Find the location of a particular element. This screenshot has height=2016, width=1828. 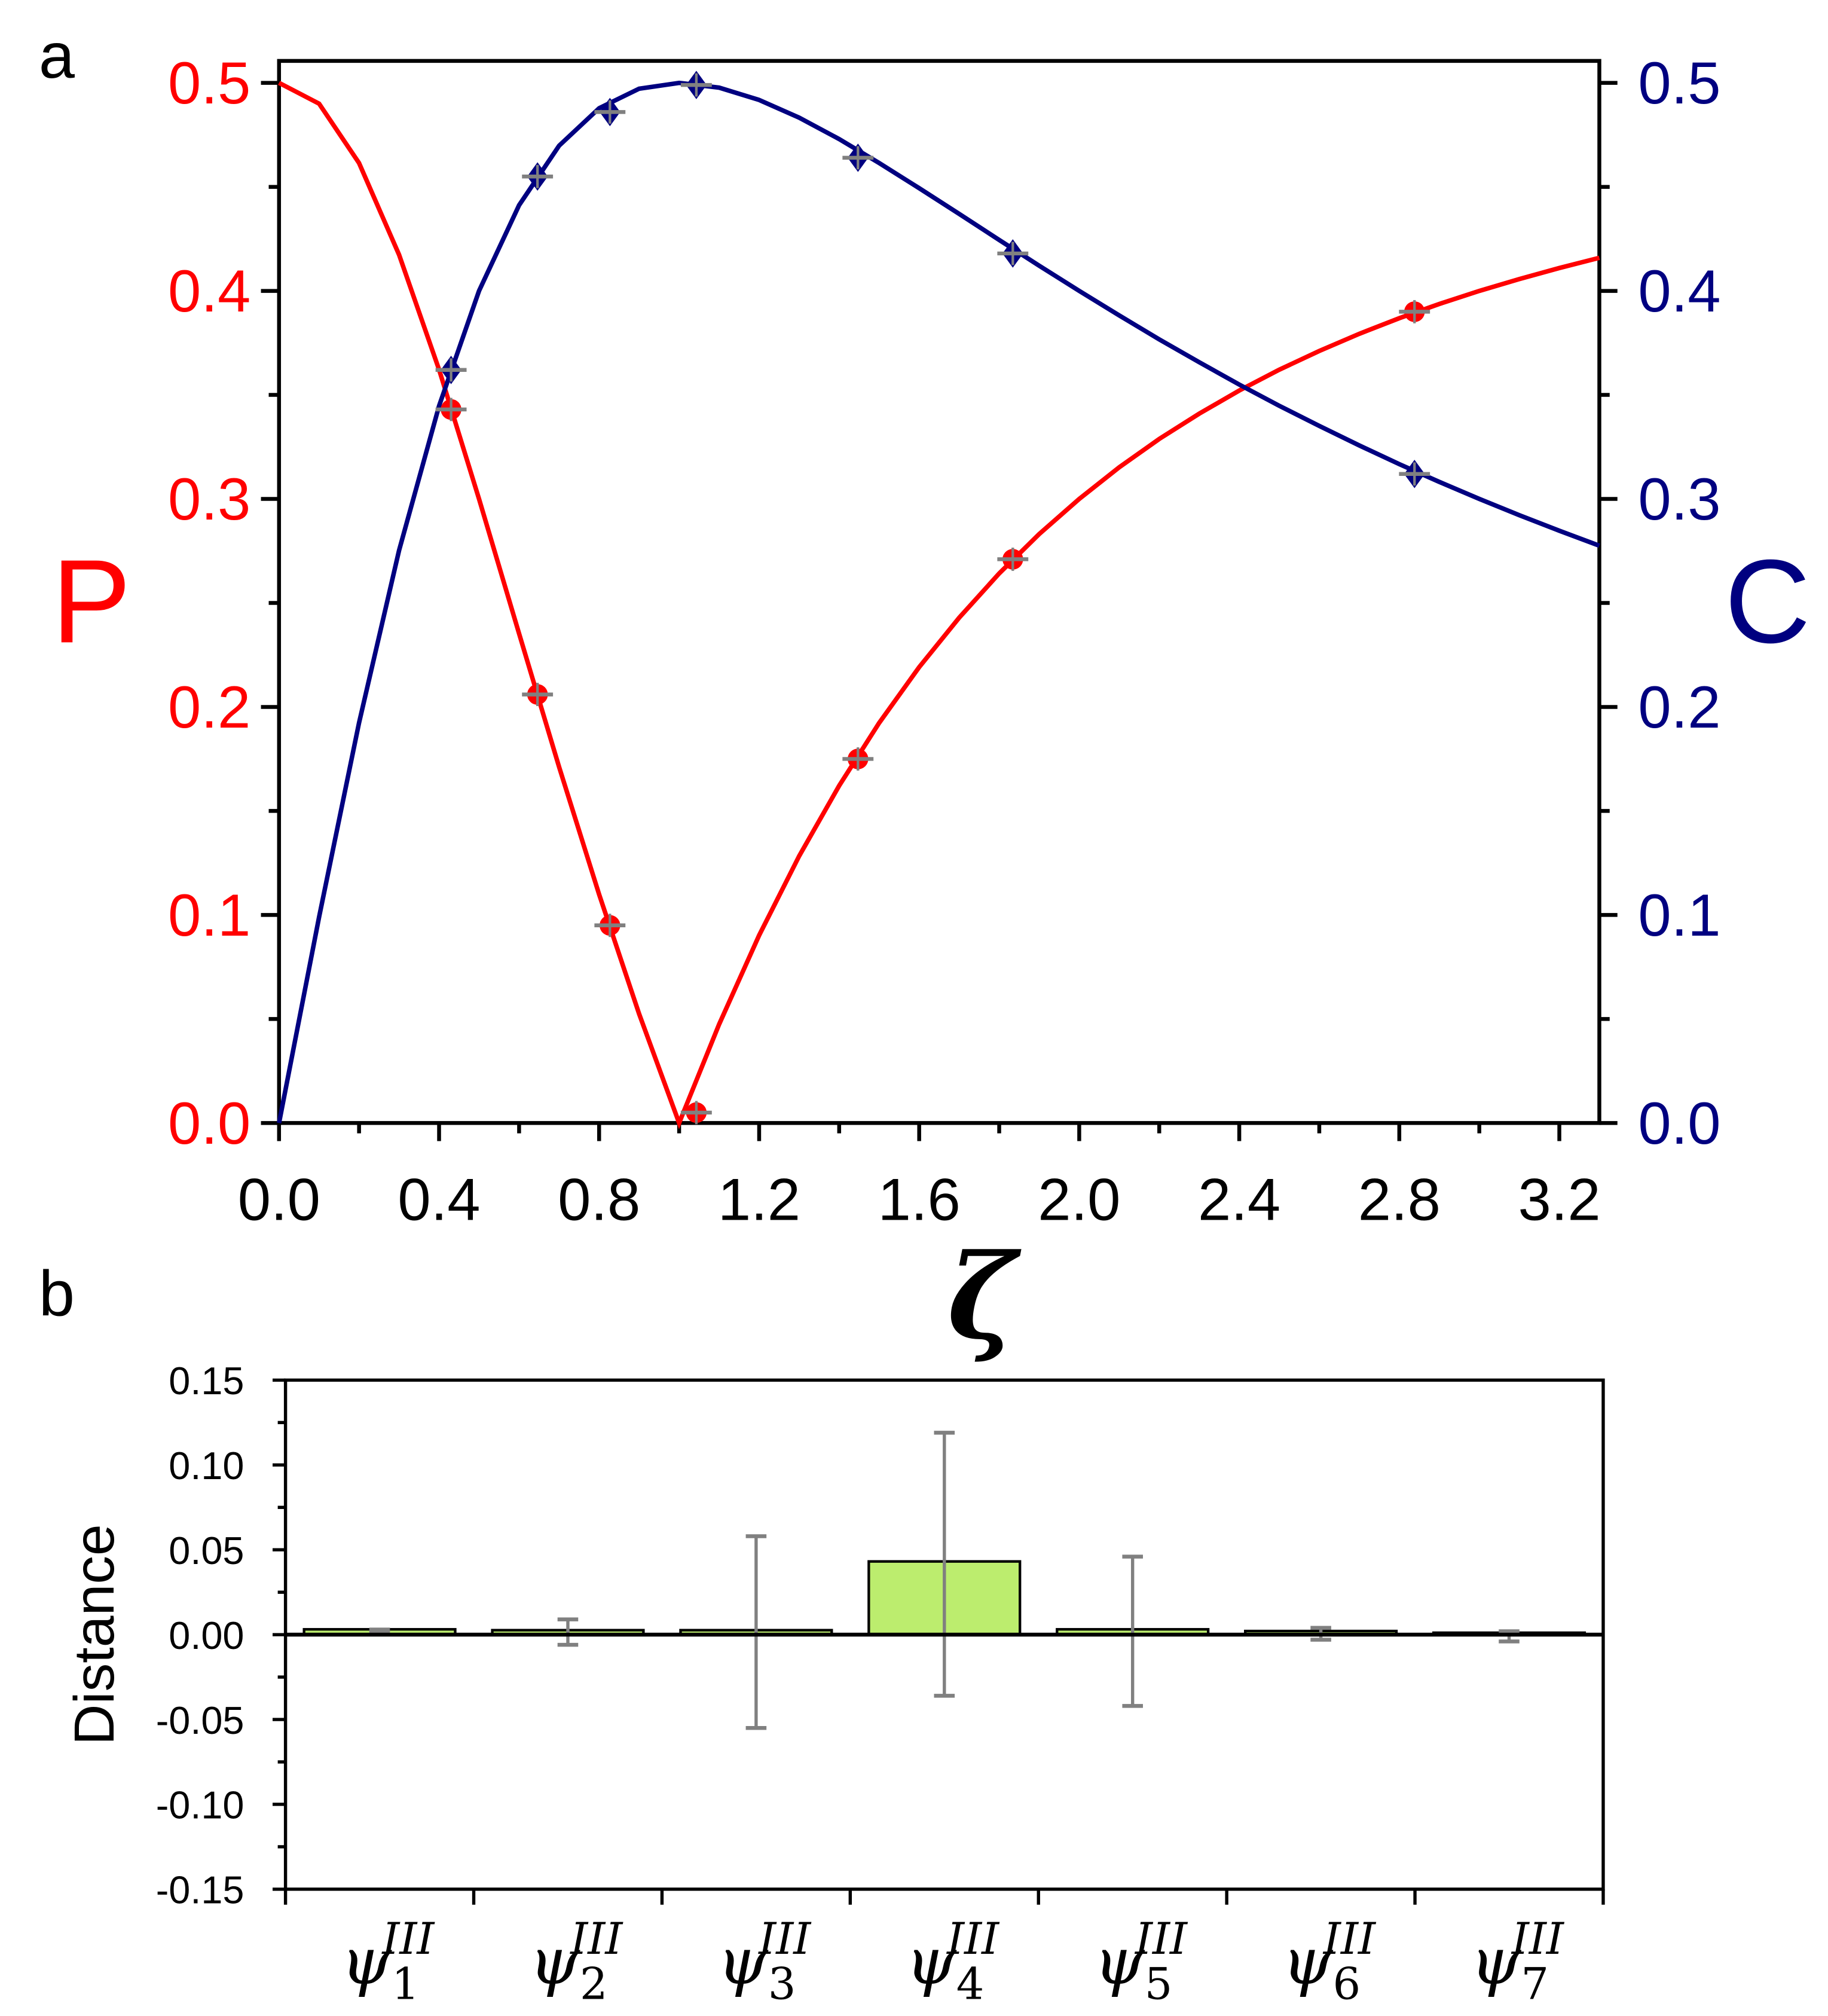

x-tick-label: ψ6 is located at coordinates (1322, 1967).